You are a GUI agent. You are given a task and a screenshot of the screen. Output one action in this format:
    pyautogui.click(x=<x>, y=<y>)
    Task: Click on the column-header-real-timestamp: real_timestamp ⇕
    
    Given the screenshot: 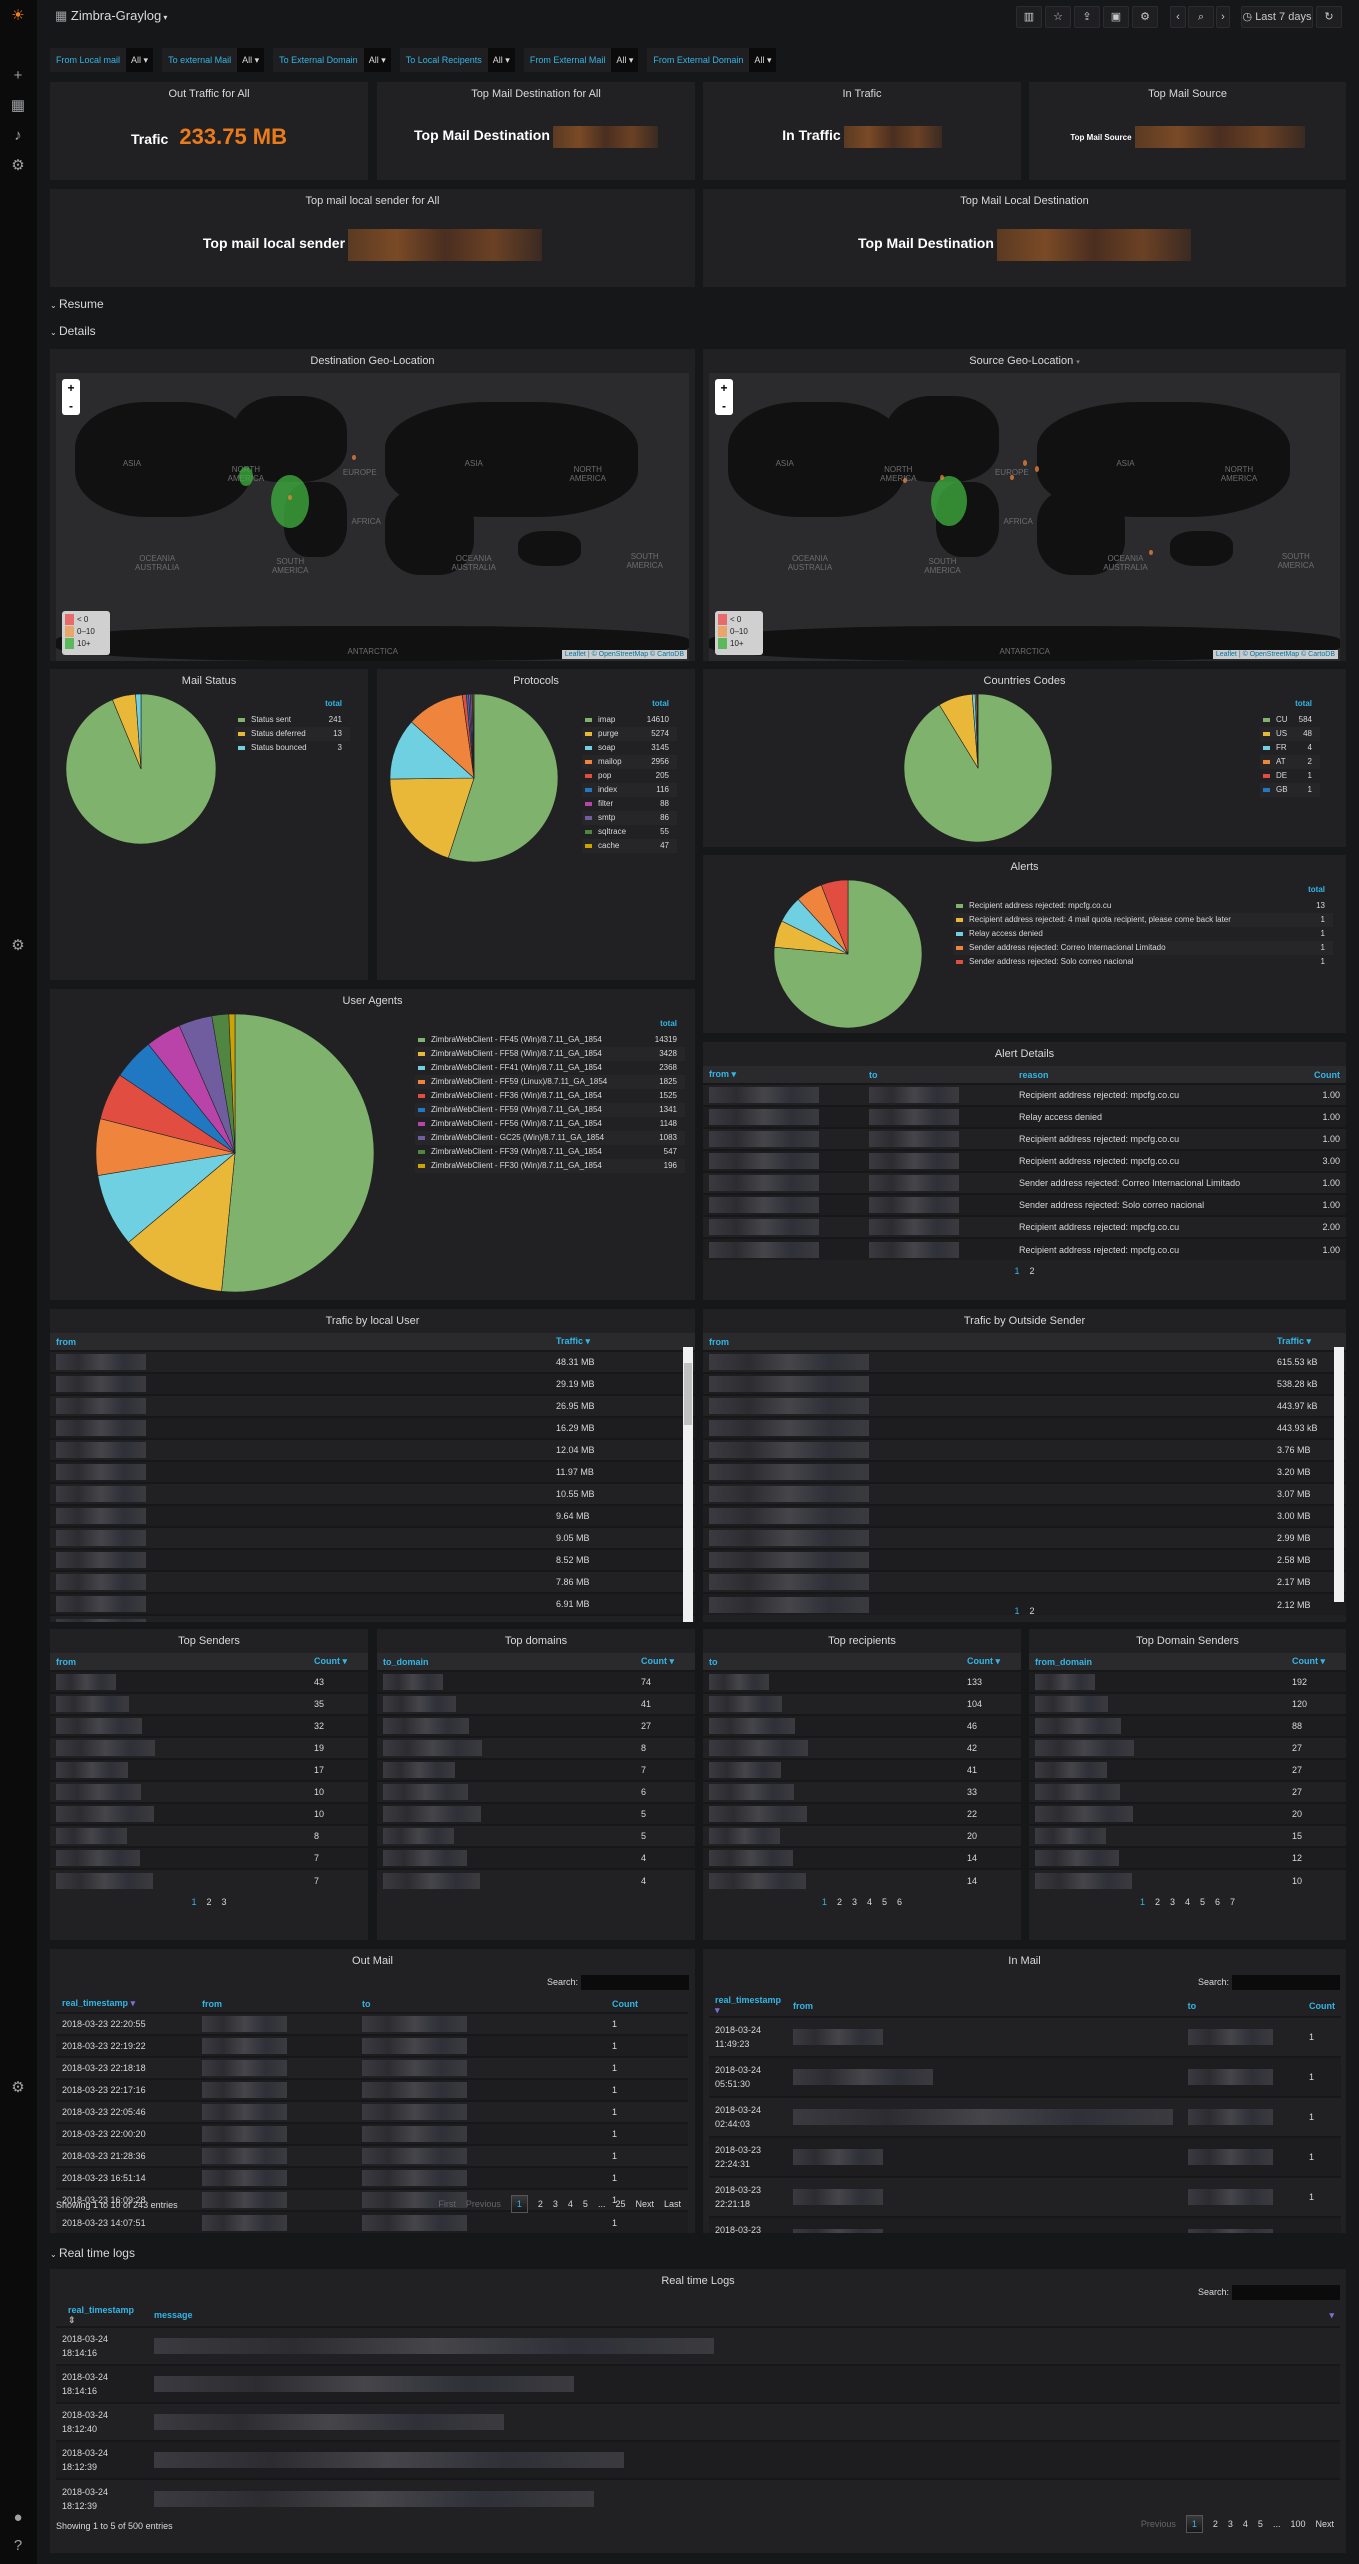 What is the action you would take?
    pyautogui.click(x=101, y=2315)
    